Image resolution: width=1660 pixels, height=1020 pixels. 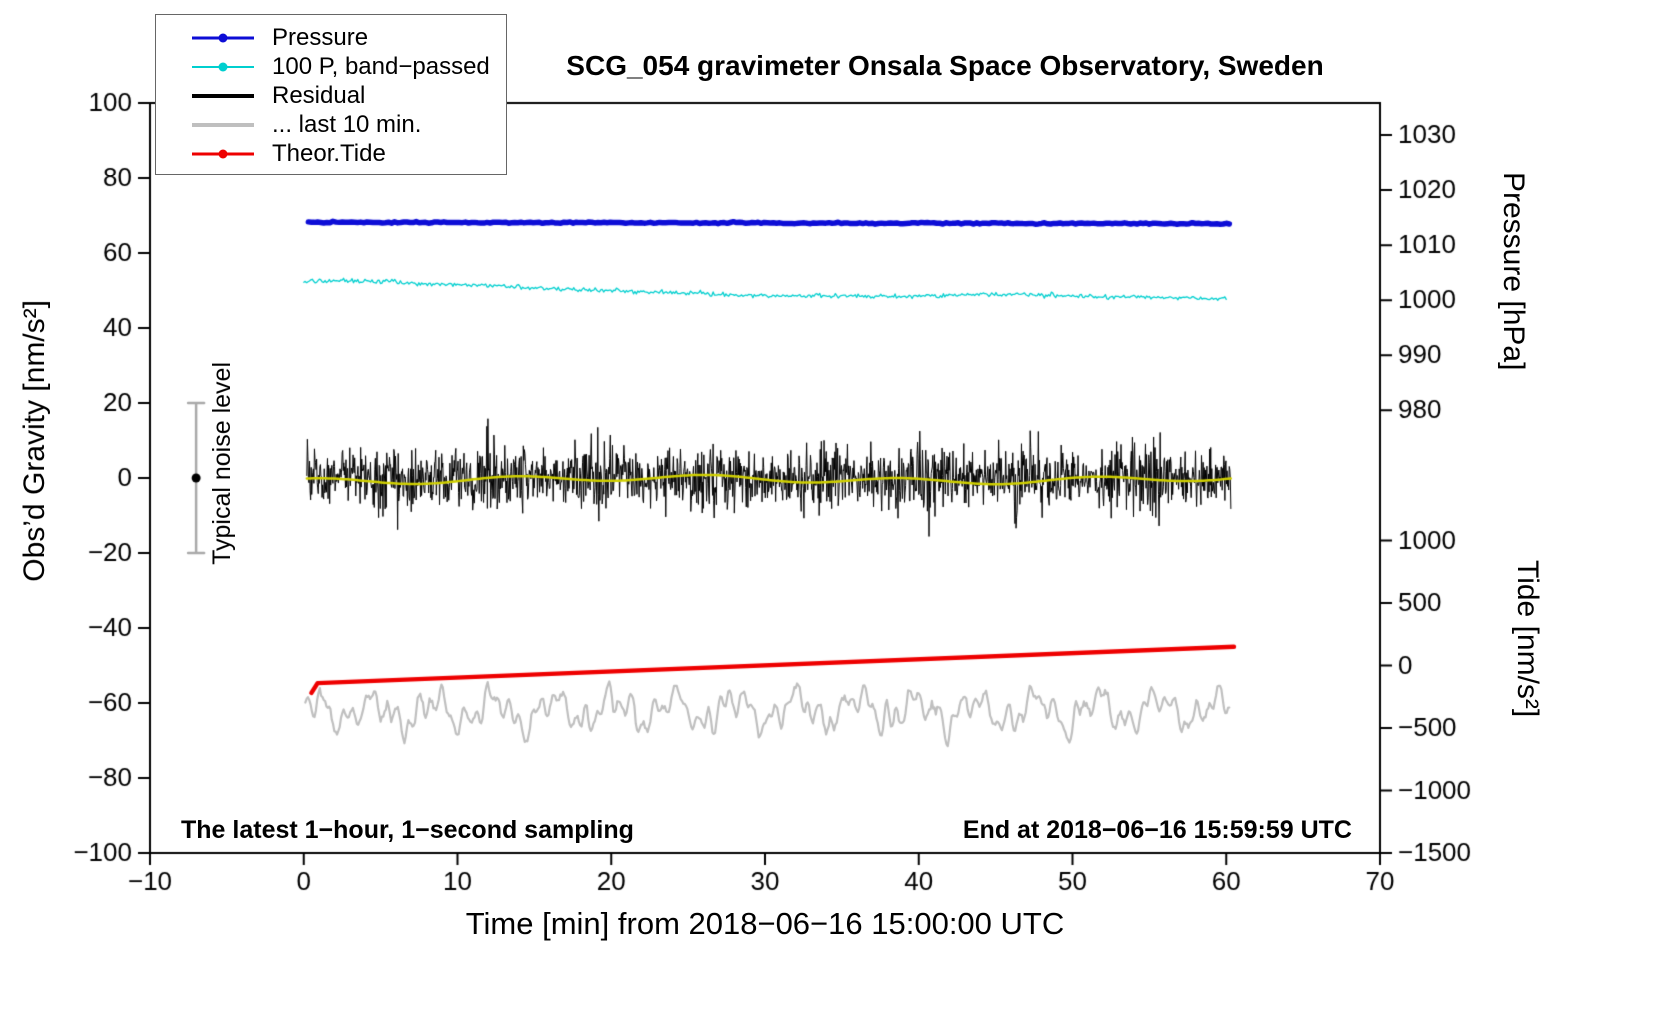 I want to click on y-axis-label-gravity: Obs’d Gravity [nm/s²], so click(x=34, y=441).